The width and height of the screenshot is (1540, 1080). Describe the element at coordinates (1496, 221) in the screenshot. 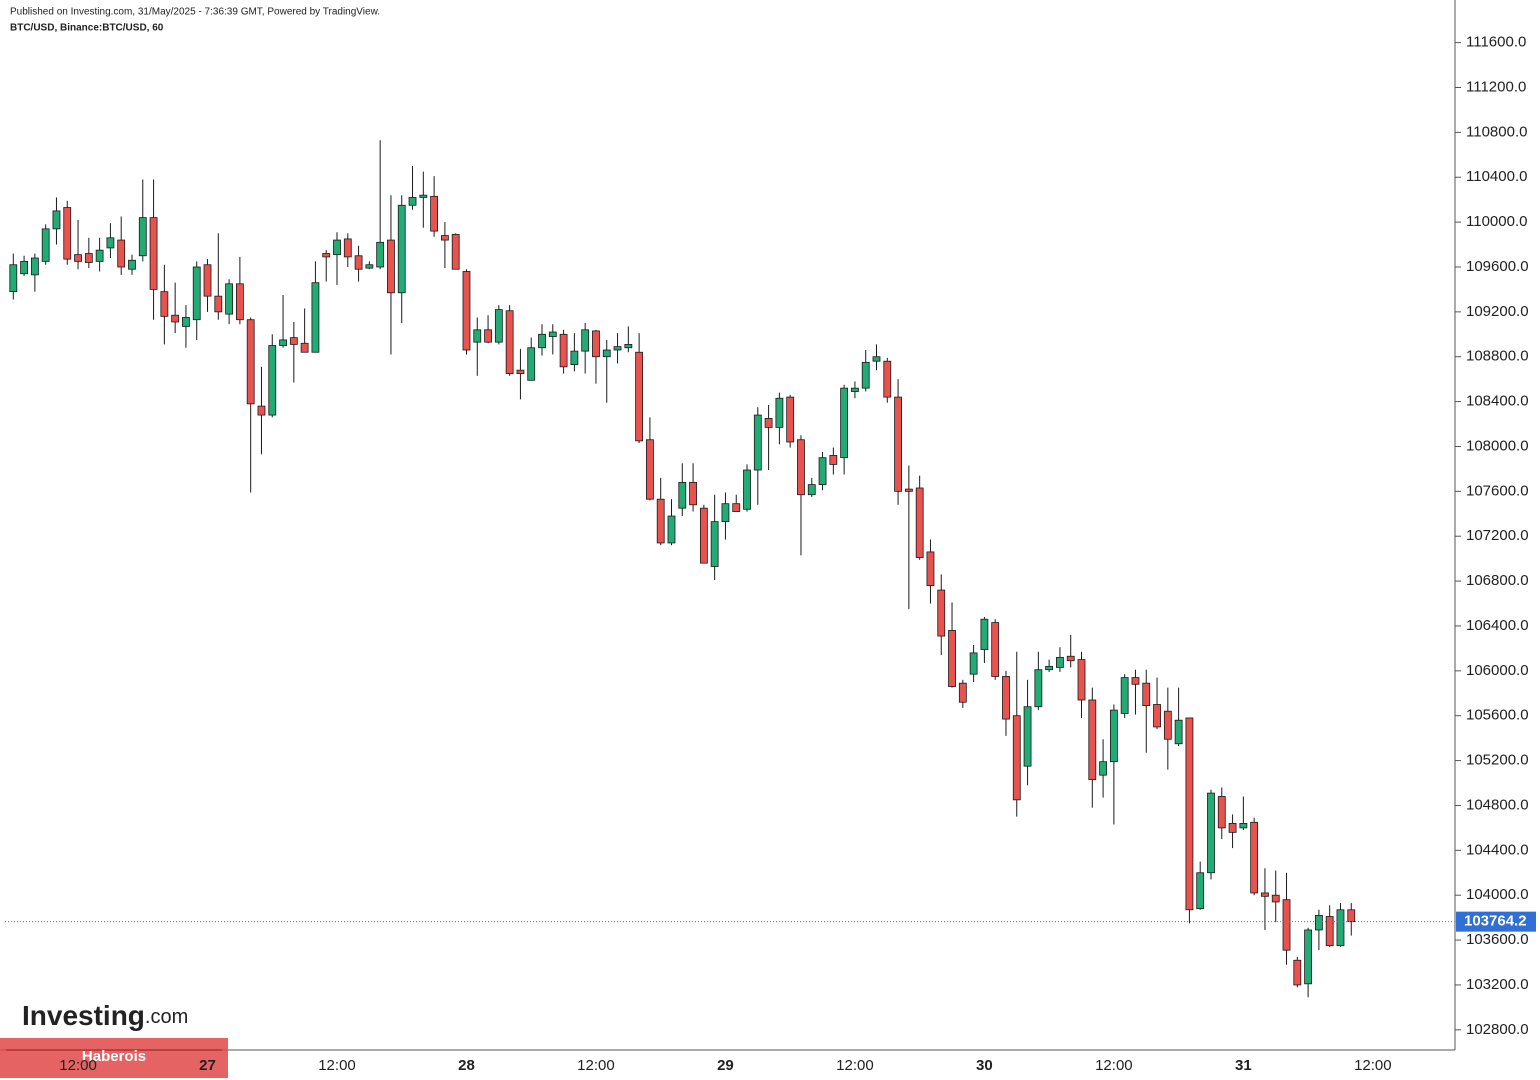

I see `y-tick-label: 110000.0` at that location.